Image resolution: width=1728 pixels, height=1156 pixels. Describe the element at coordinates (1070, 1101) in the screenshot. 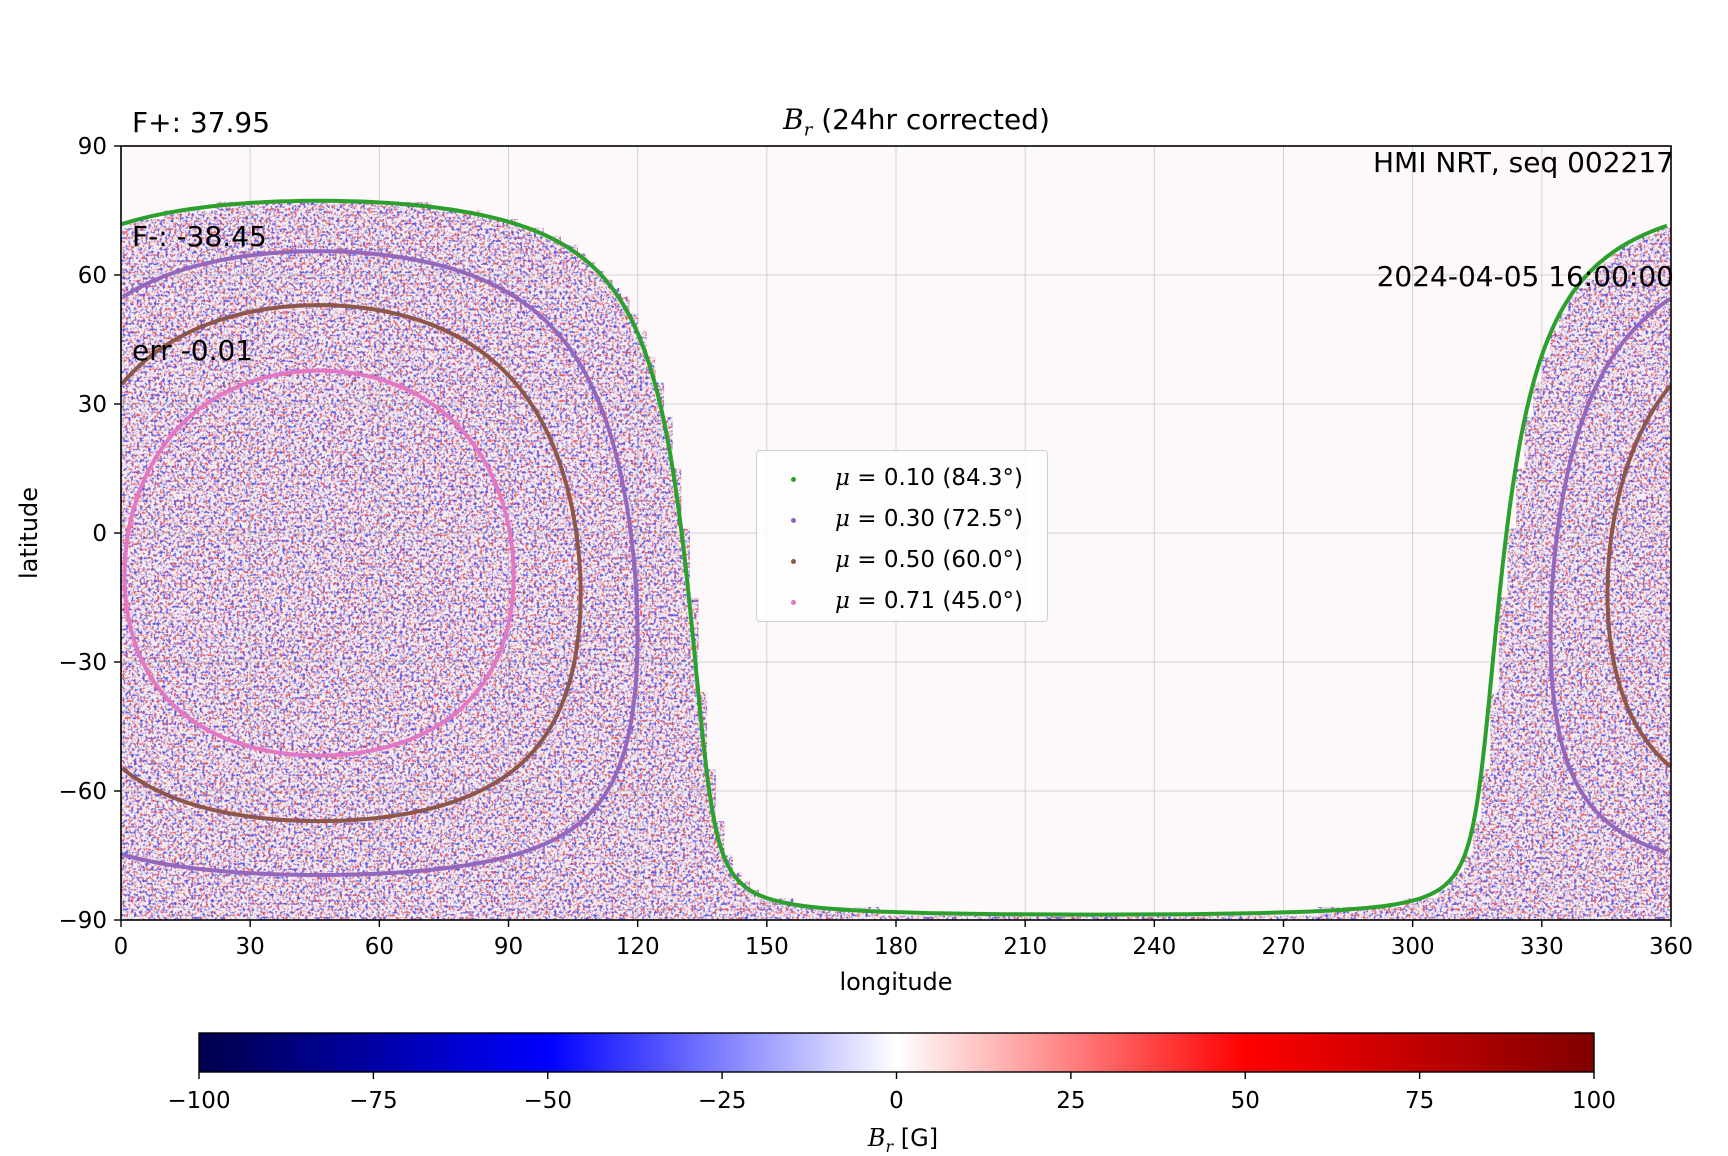

I see `colorbar-tick-label: 25` at that location.